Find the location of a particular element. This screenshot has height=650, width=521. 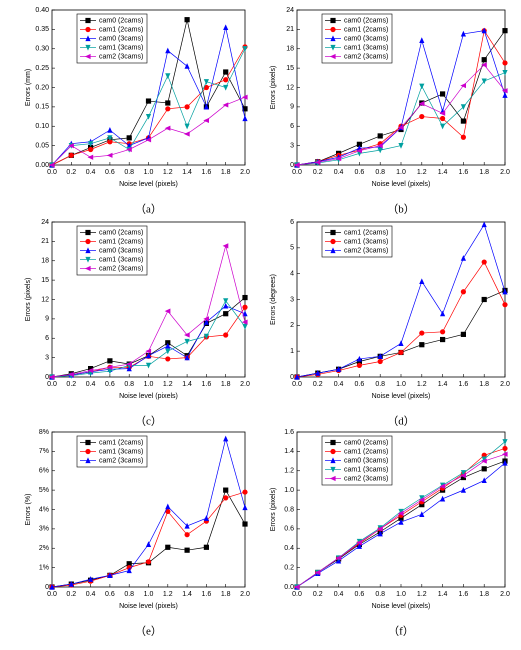

y-tick-label: 0.20 is located at coordinates (42, 87).